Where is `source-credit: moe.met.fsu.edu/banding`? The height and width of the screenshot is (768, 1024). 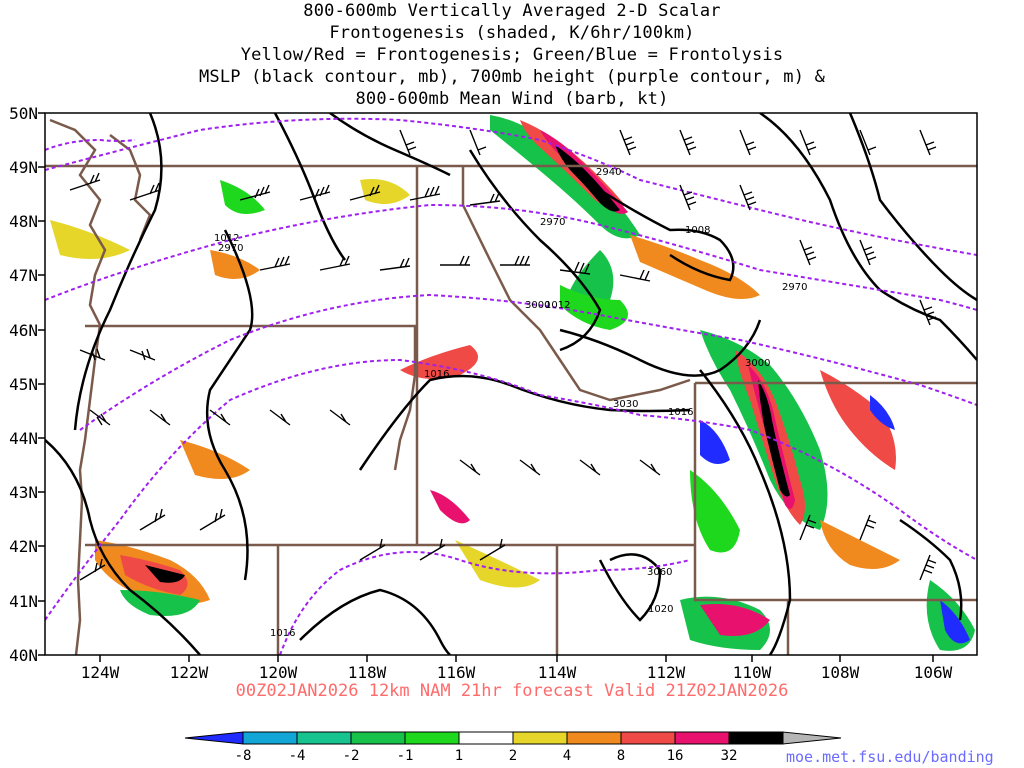
source-credit: moe.met.fsu.edu/banding is located at coordinates (890, 757).